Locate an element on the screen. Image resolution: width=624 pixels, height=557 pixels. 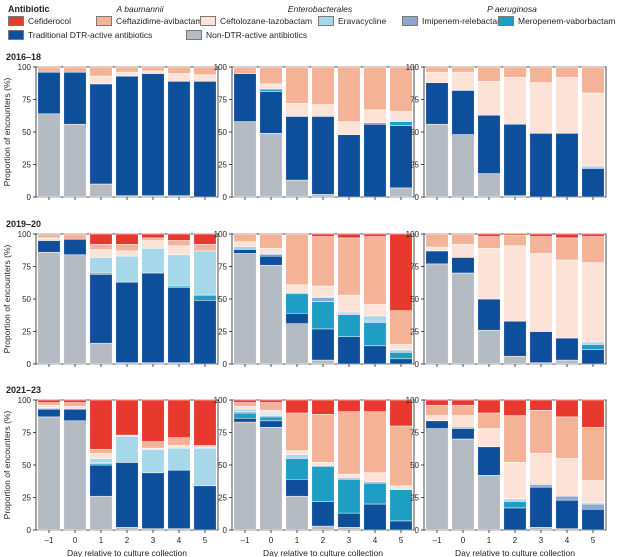
x-tick-label: –1 is located at coordinates (437, 540).